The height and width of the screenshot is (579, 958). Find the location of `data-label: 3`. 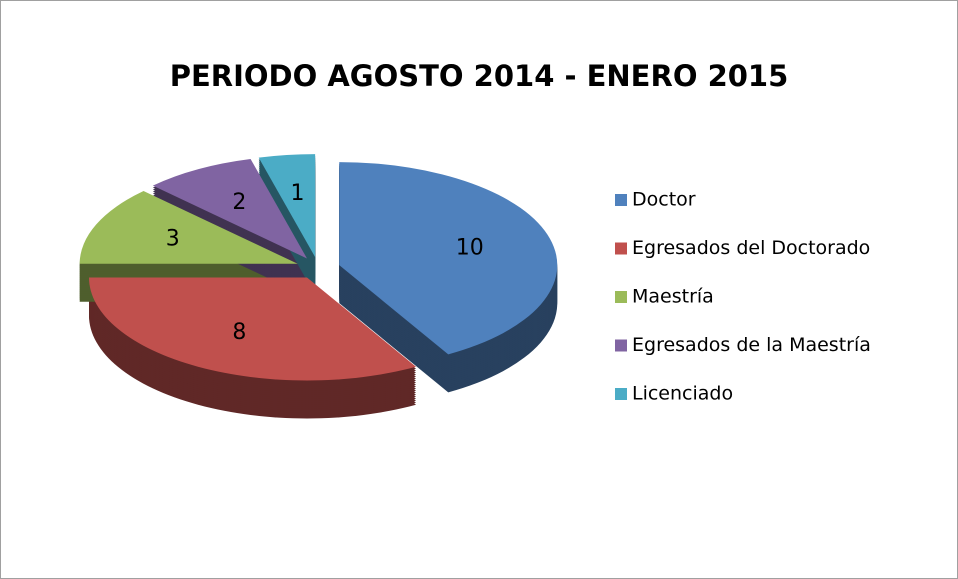

data-label: 3 is located at coordinates (173, 238).